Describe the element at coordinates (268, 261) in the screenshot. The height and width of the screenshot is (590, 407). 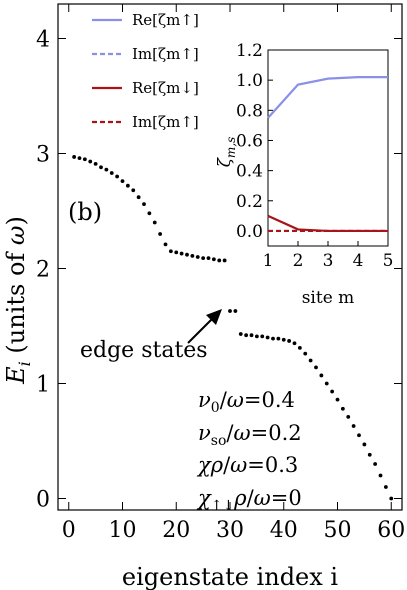
I see `inset-x-tick-label: 1` at that location.